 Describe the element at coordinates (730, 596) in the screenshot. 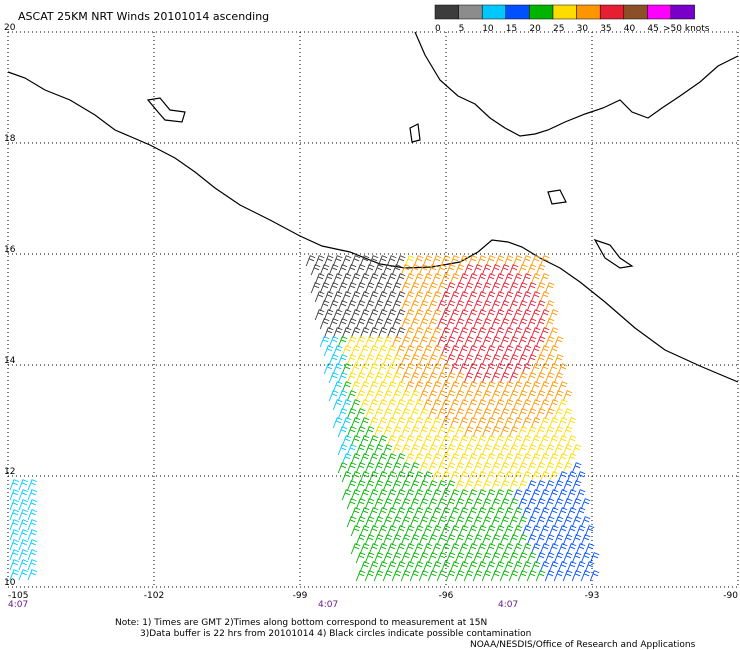

I see `lon-label: -90` at that location.